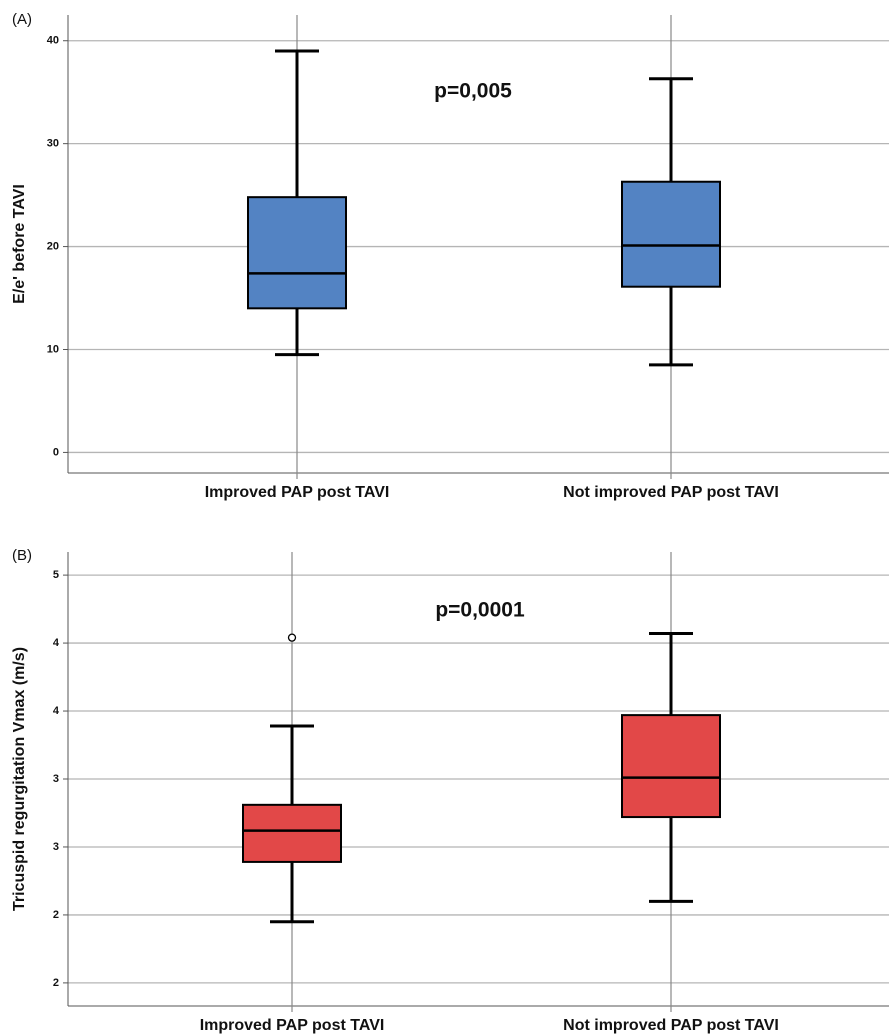 Image resolution: width=889 pixels, height=1036 pixels. I want to click on y-axis-title: Tricuspid regurgitation Vmax (m/s), so click(19, 779).